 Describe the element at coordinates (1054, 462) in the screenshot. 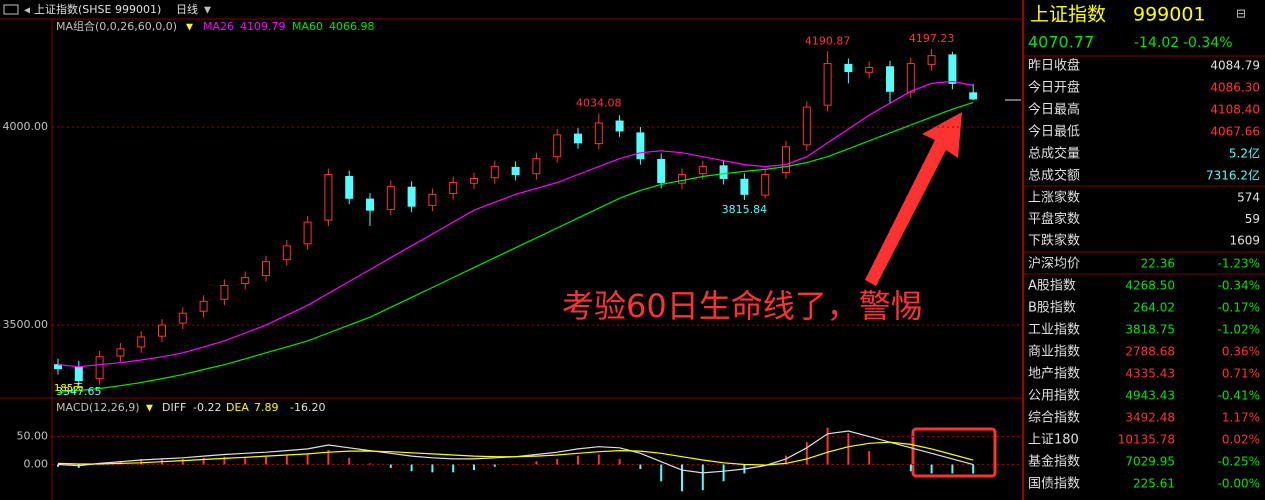

I see `row-label: 基金指数` at that location.